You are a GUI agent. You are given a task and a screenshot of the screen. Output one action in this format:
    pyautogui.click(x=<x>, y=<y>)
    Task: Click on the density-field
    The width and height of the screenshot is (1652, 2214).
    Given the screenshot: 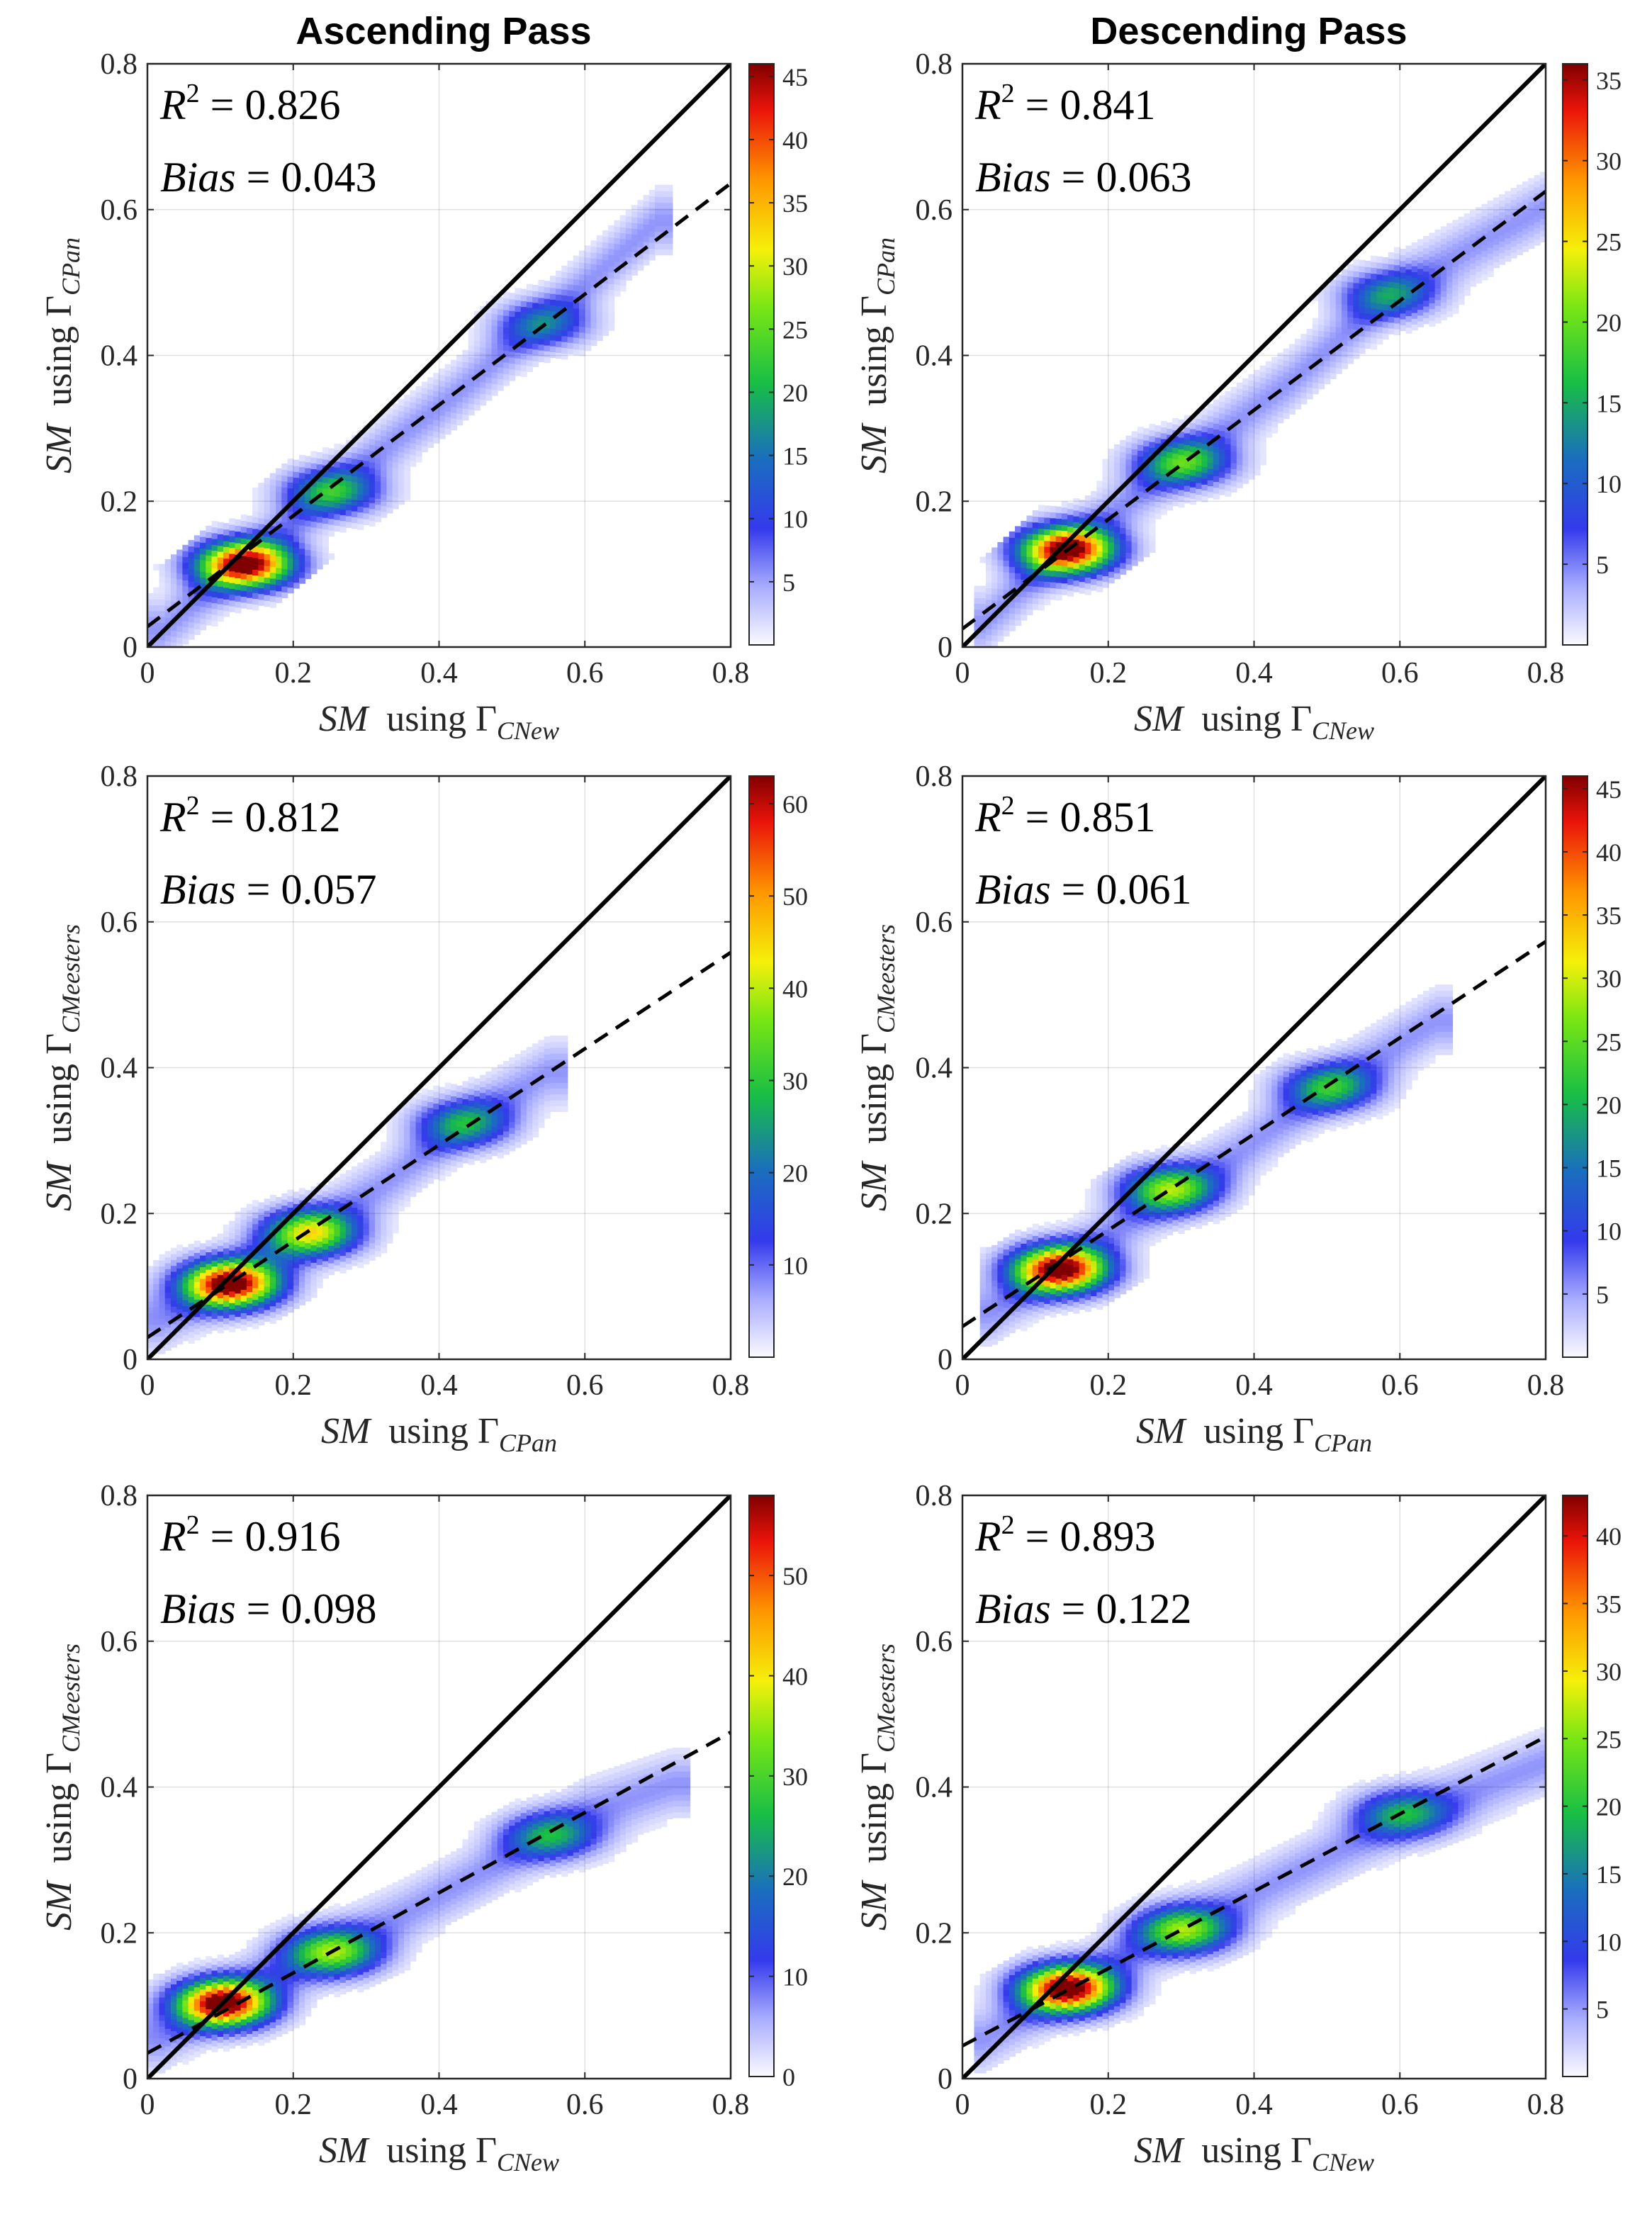 What is the action you would take?
    pyautogui.click(x=419, y=1910)
    